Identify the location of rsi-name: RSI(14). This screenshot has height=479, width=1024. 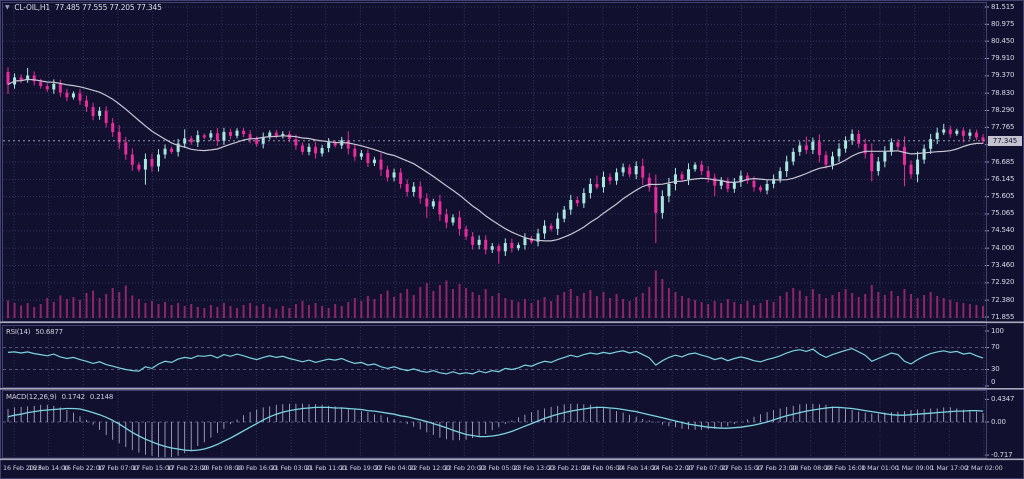
(18, 332).